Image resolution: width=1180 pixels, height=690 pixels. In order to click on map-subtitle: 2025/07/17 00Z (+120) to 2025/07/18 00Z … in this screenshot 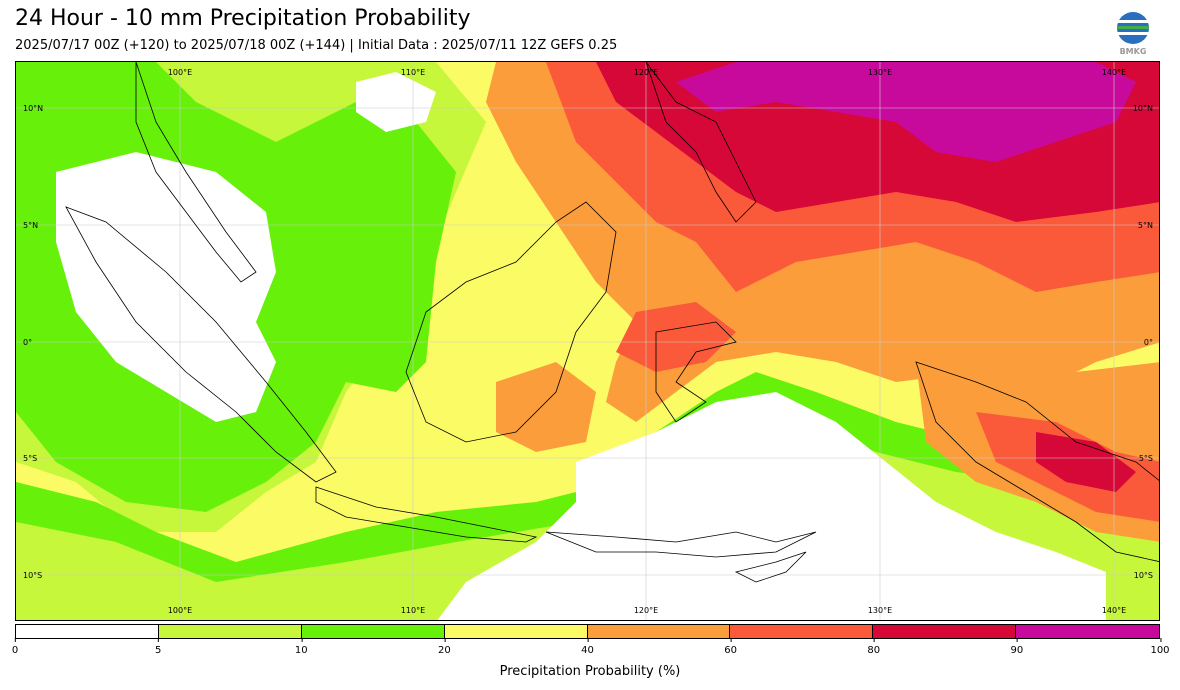, I will do `click(316, 45)`.